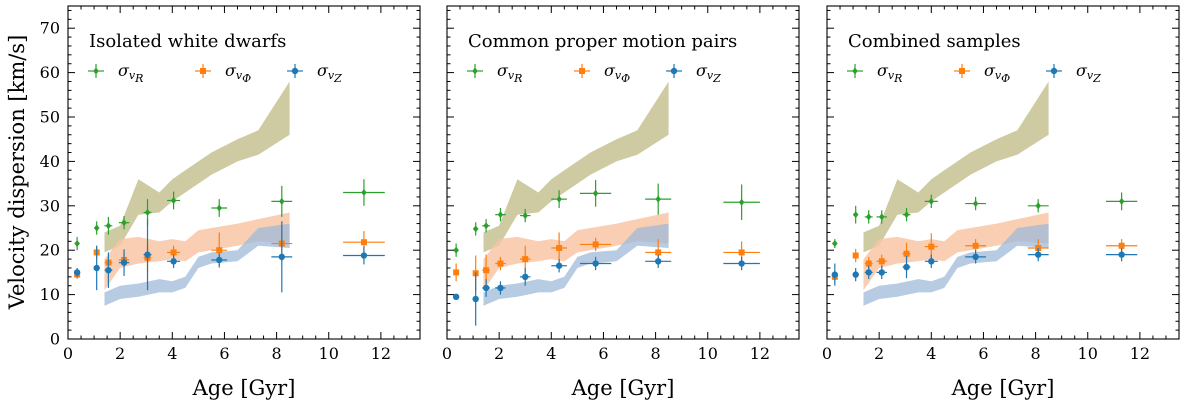  I want to click on y-tick-label: 70, so click(50, 28).